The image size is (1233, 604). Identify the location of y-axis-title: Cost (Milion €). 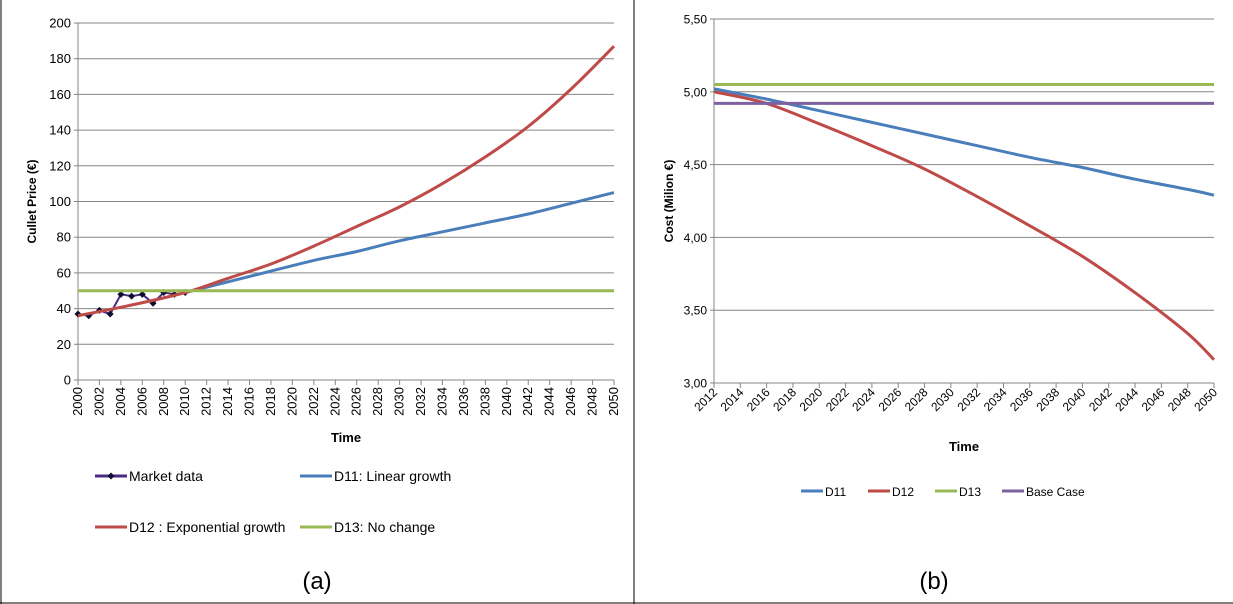
(669, 201).